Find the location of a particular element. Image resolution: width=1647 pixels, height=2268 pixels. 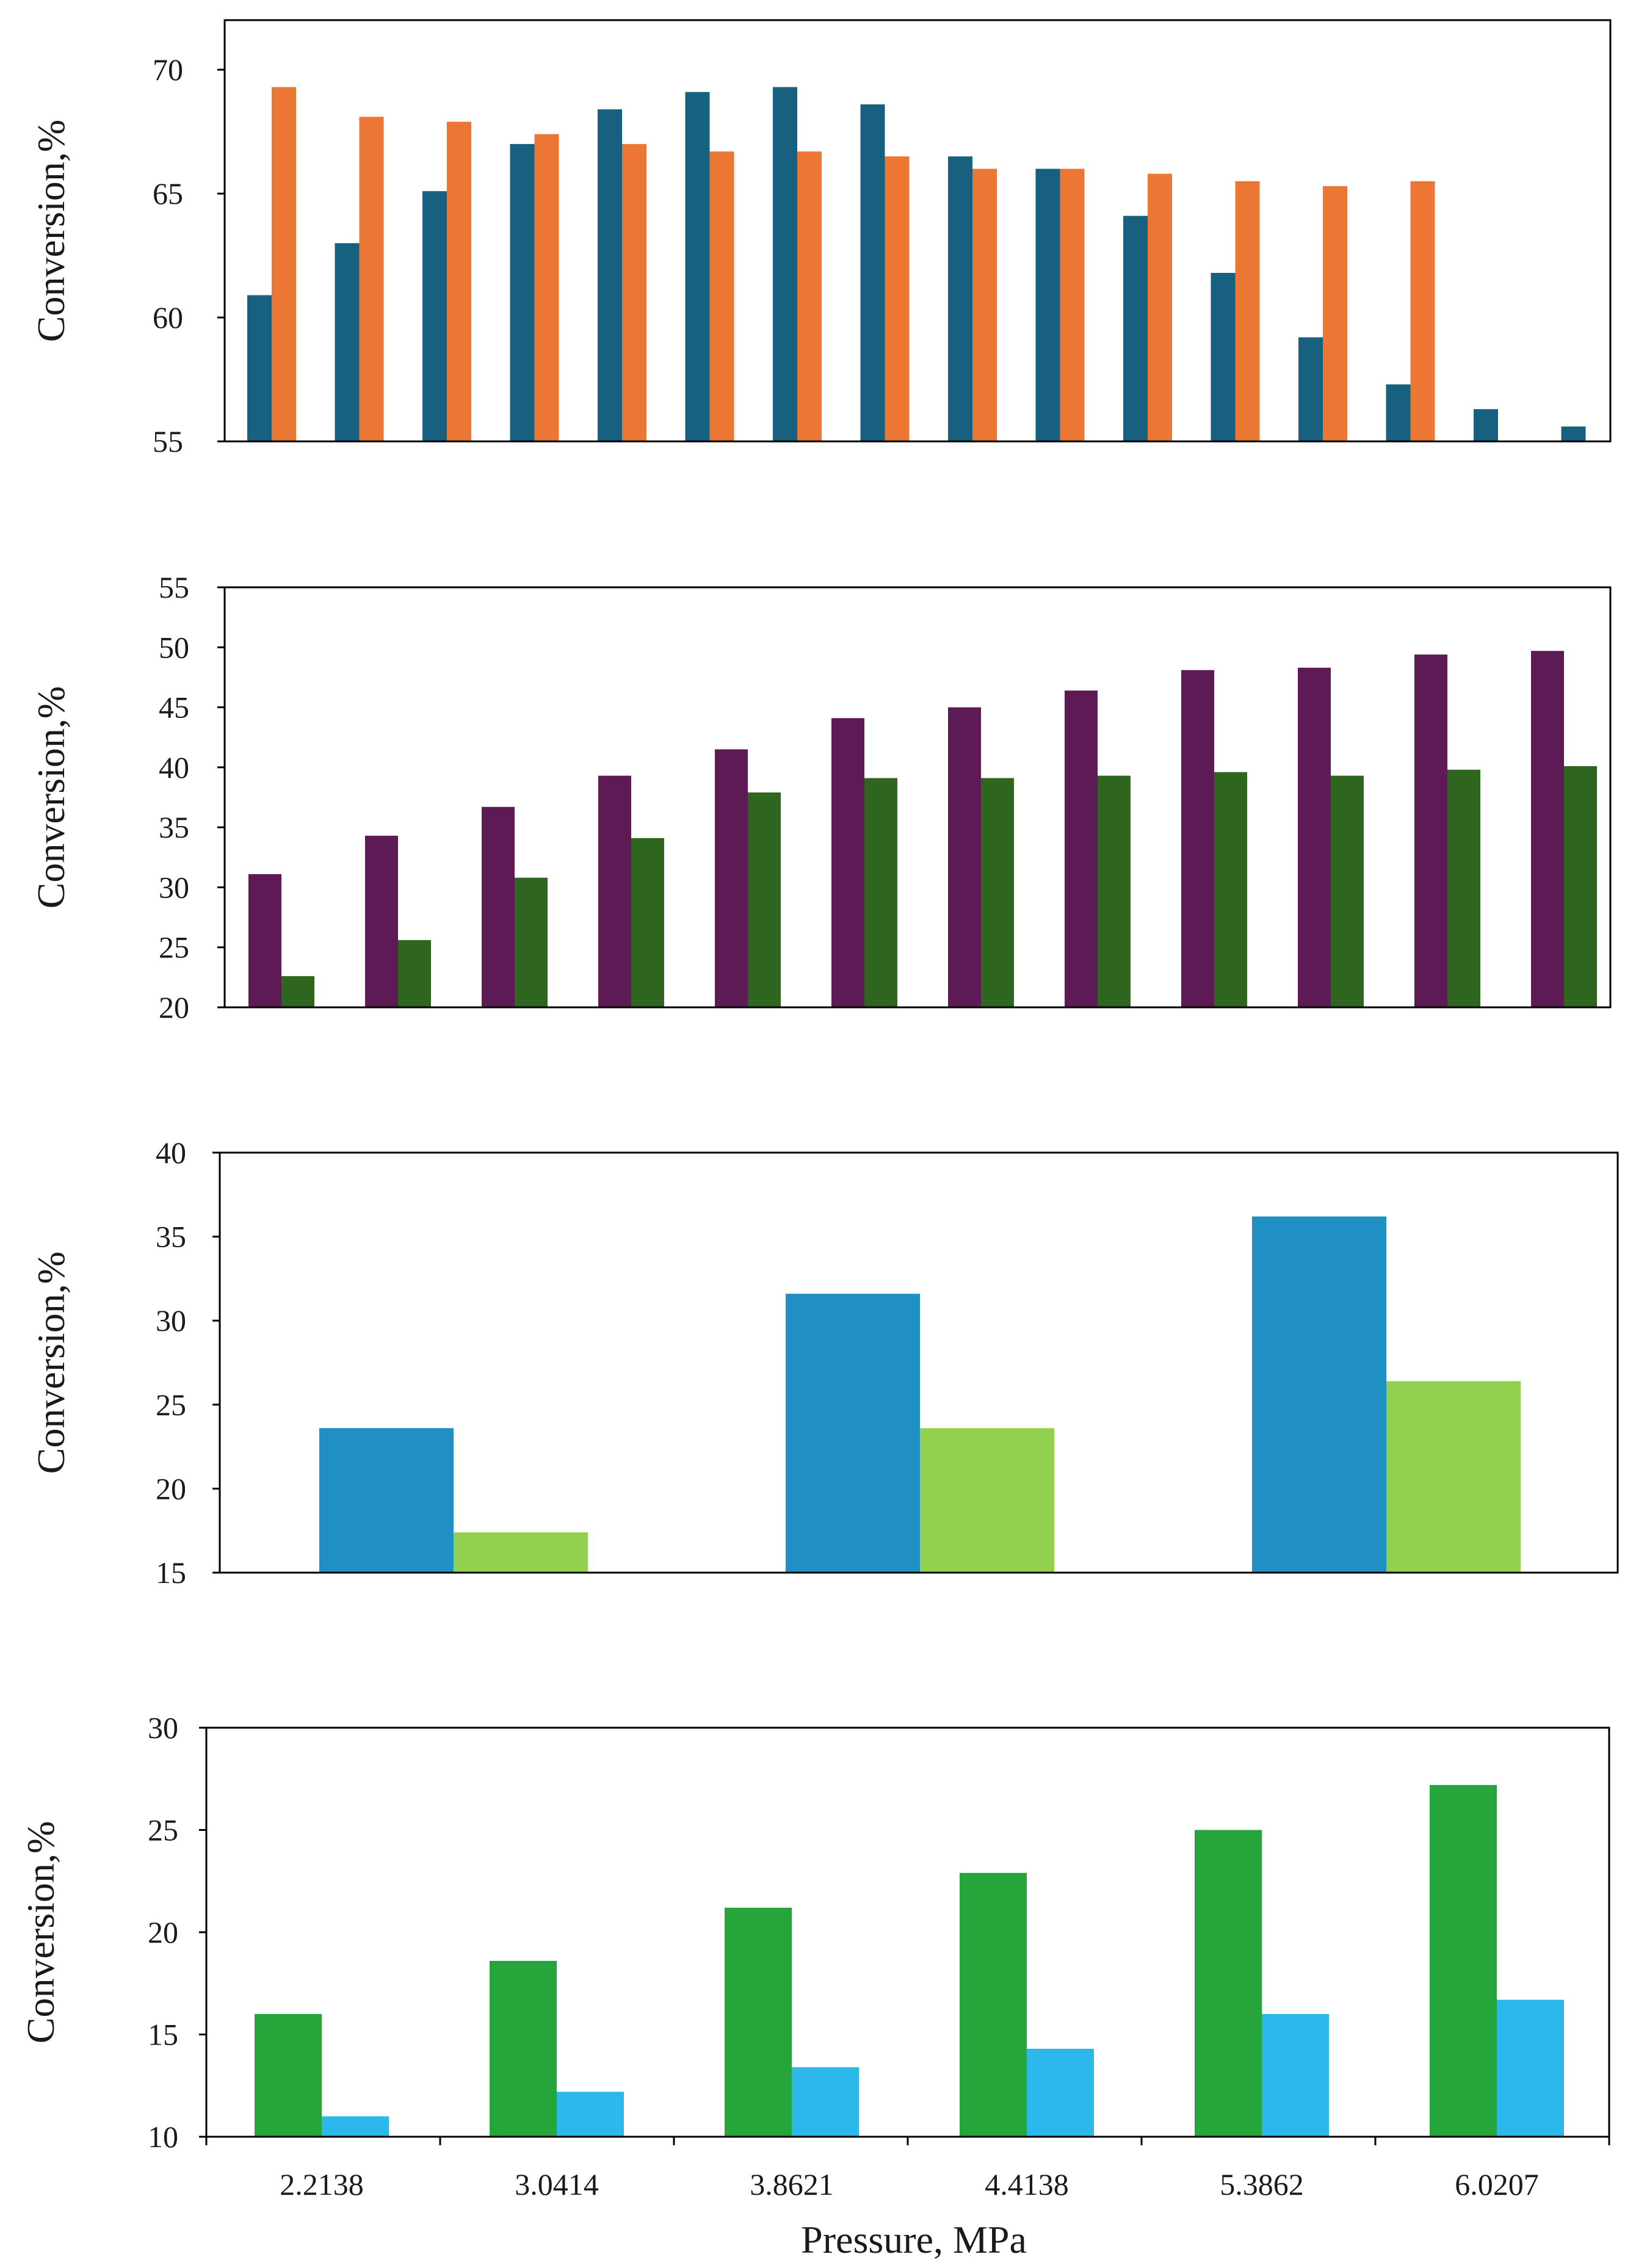

x-tick-label-5: 5.3862 is located at coordinates (1262, 2184).